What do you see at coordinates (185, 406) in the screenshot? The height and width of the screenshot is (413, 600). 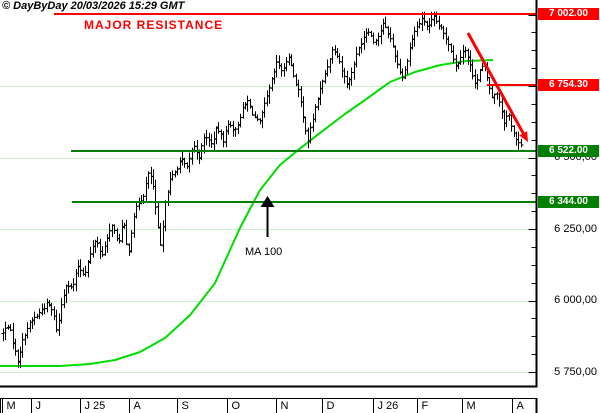 I see `x-axis-month-label: S` at bounding box center [185, 406].